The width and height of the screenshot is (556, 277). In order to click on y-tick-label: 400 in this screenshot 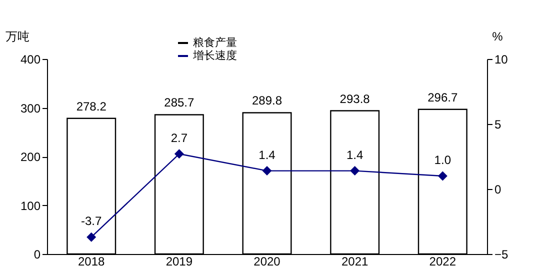, I will do `click(30, 59)`.